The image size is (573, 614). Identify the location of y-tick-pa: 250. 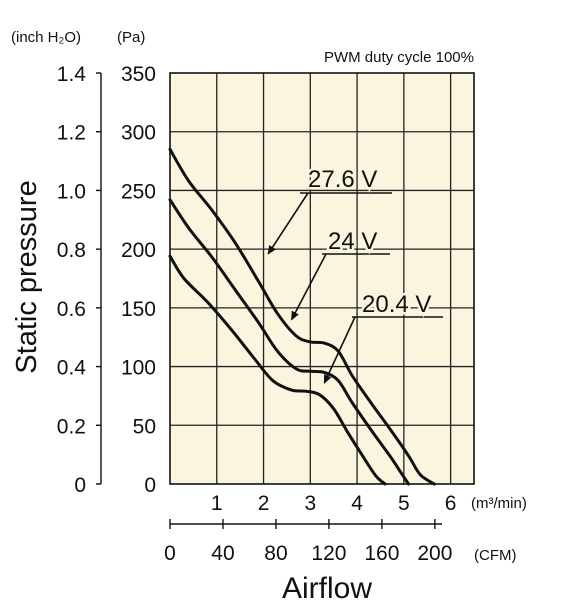
(138, 191).